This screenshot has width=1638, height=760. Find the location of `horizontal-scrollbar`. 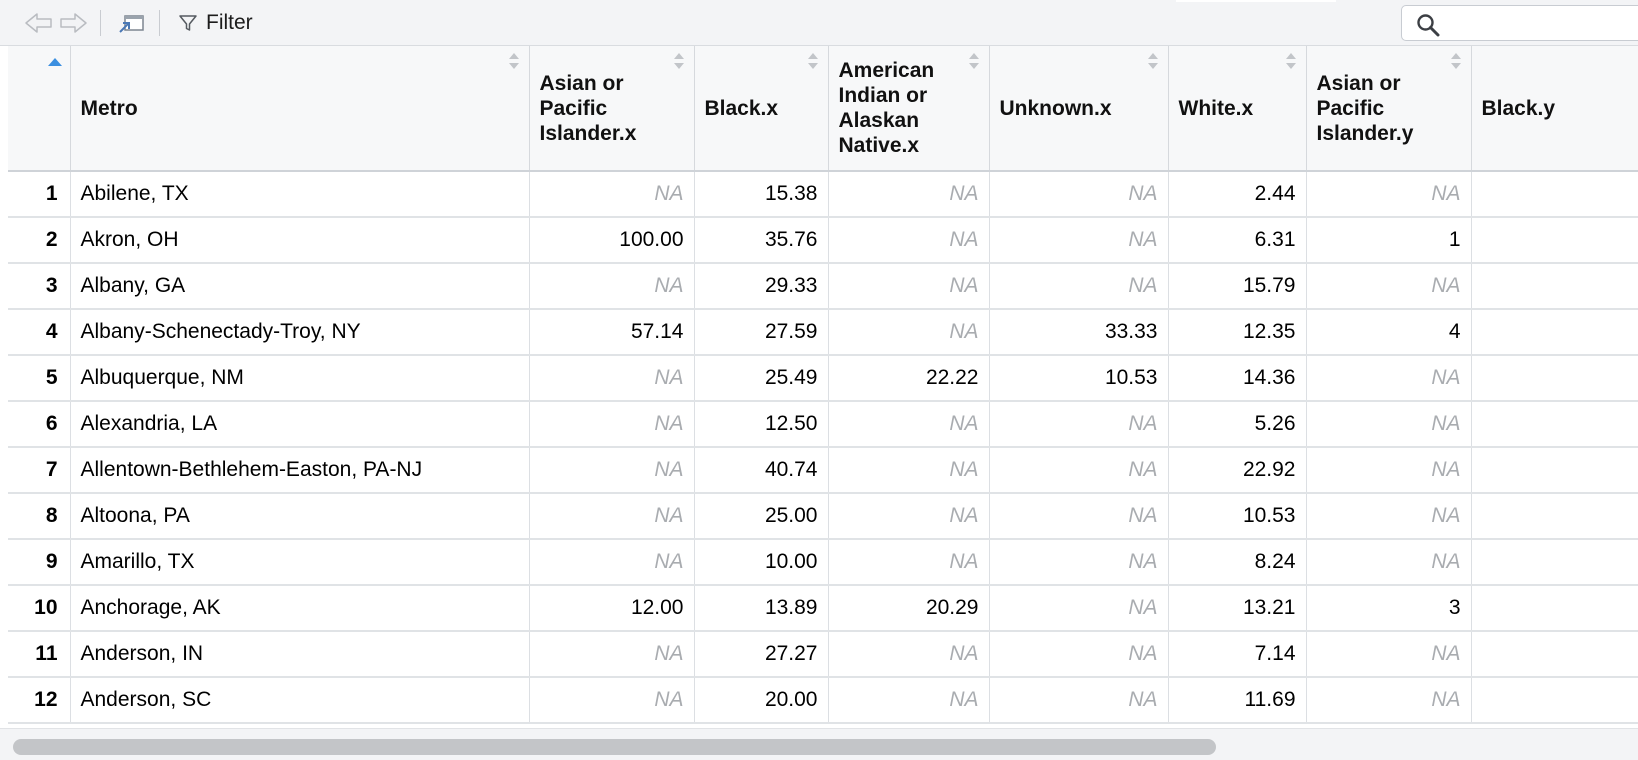

horizontal-scrollbar is located at coordinates (819, 744).